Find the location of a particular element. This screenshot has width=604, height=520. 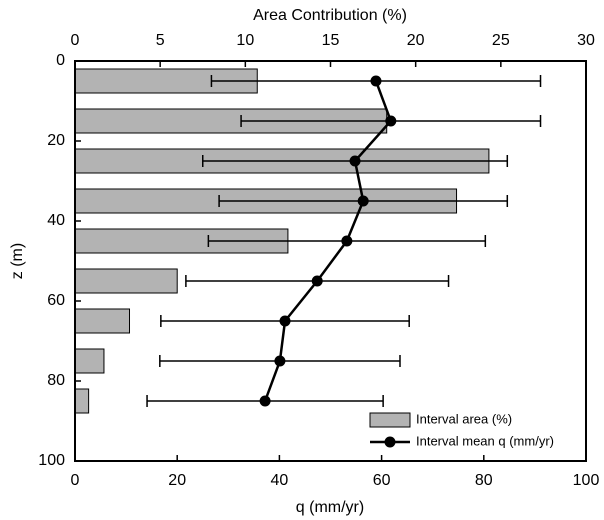

x-axis-title: q (mm/yr) is located at coordinates (330, 507).